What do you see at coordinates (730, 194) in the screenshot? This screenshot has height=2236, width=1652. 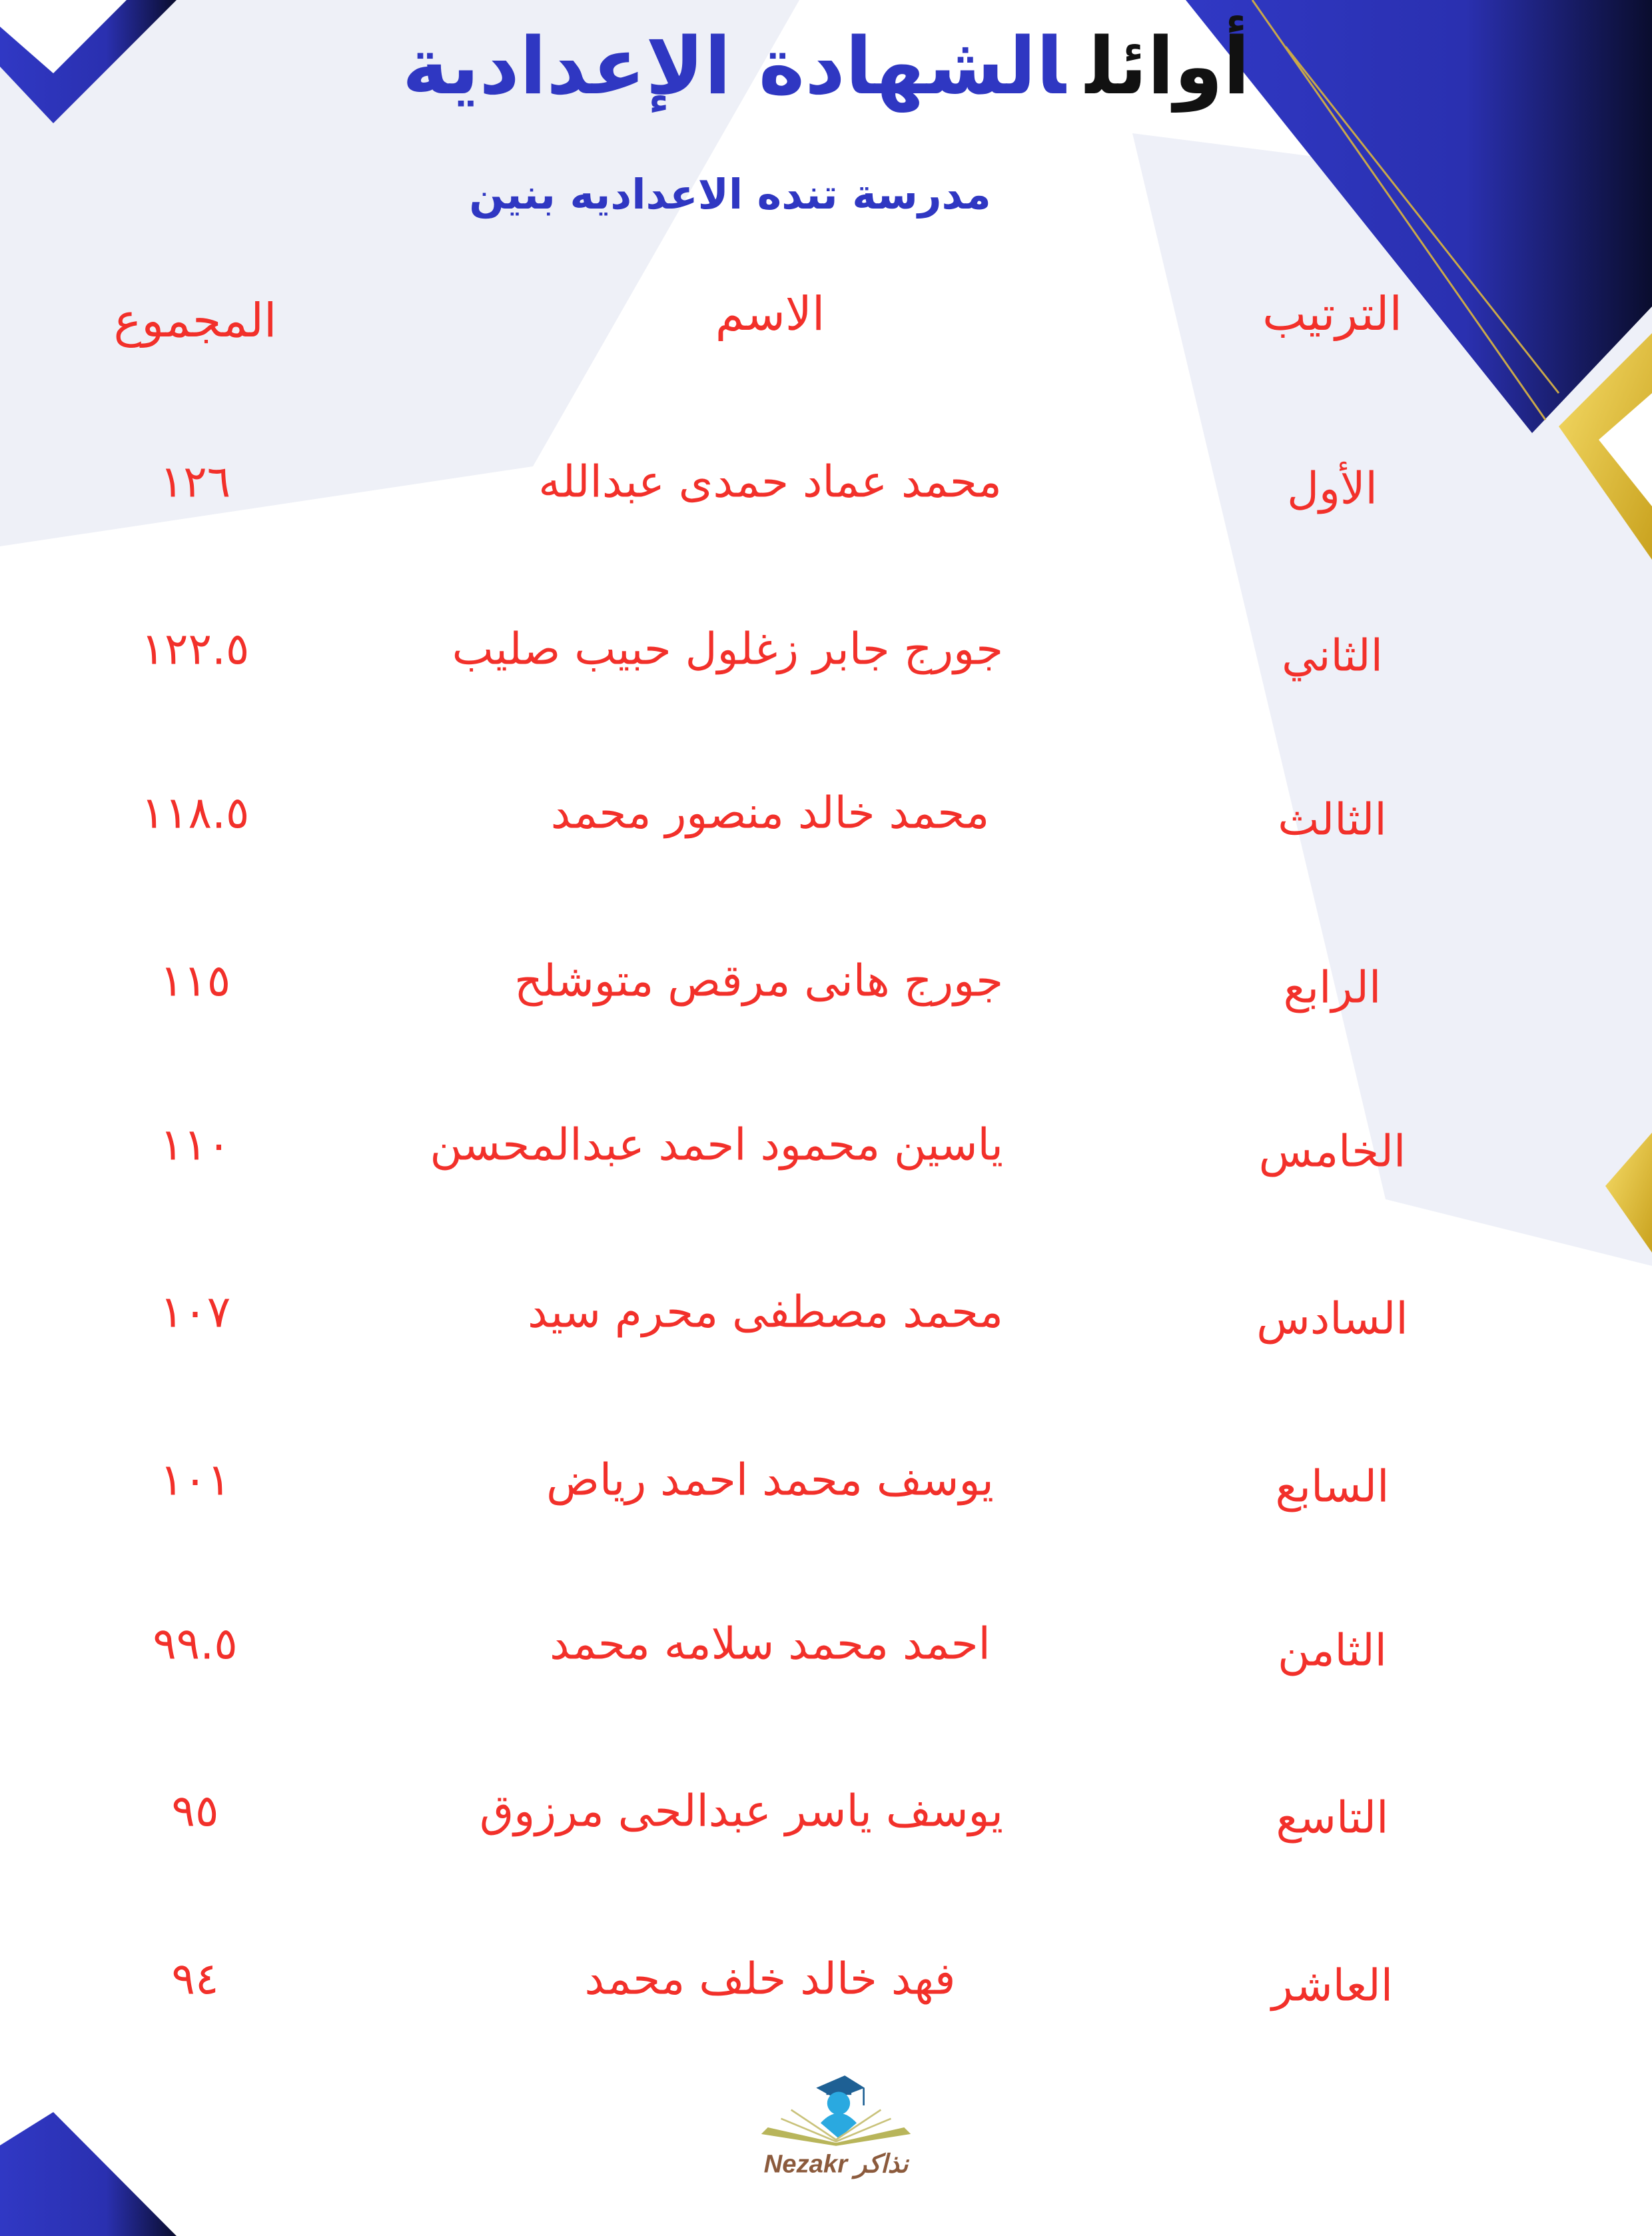 I see `school-name: مدرسة تنده الاعداديه بنين` at bounding box center [730, 194].